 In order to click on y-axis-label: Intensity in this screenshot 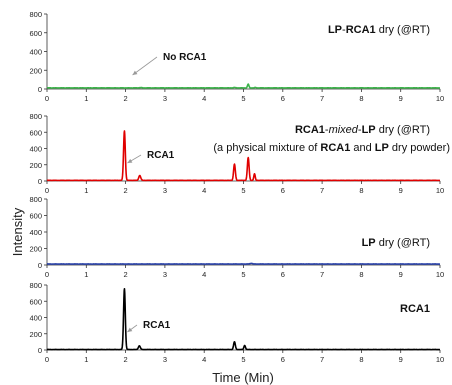, I will do `click(17, 231)`.